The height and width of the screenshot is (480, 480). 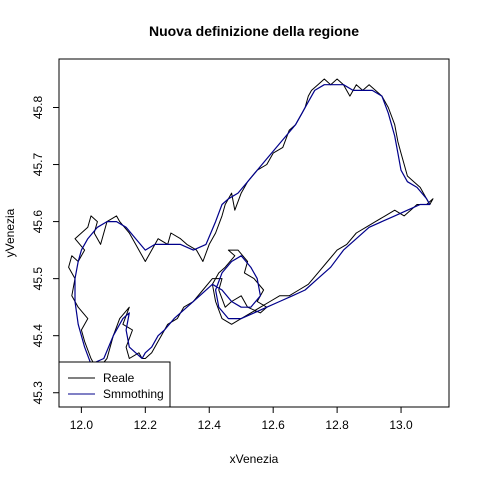 I want to click on y-axis: 45.3 45.4 45.5 45.6 45.7 45.8, so click(x=45, y=249).